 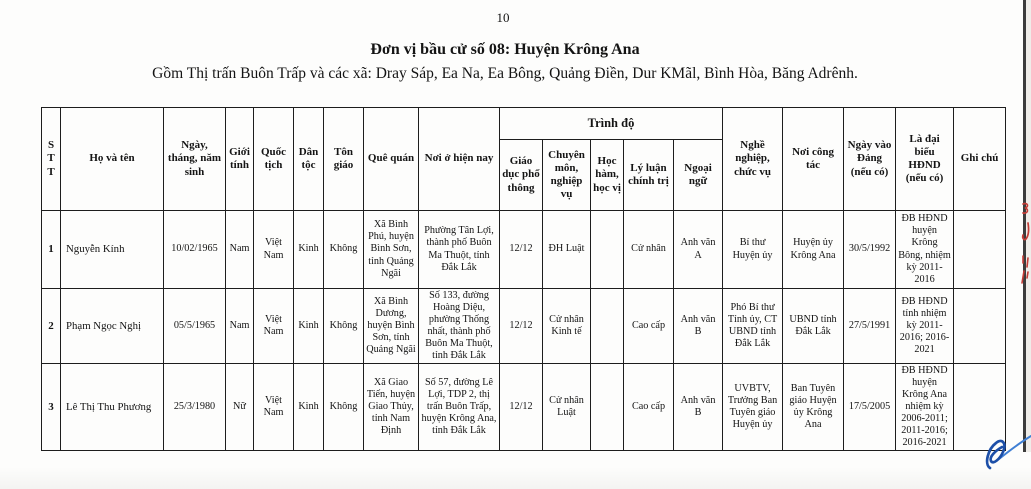 I want to click on table-cell: 30/5/1992, so click(x=870, y=249).